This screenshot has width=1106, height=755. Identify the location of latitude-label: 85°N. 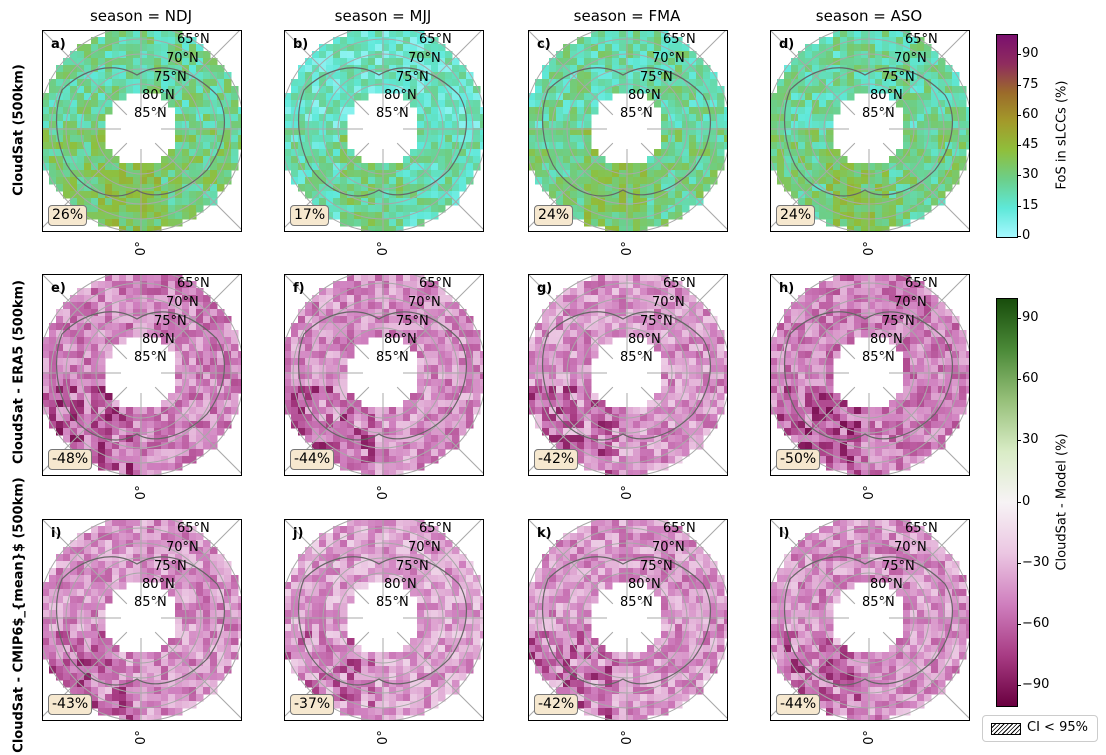
(878, 357).